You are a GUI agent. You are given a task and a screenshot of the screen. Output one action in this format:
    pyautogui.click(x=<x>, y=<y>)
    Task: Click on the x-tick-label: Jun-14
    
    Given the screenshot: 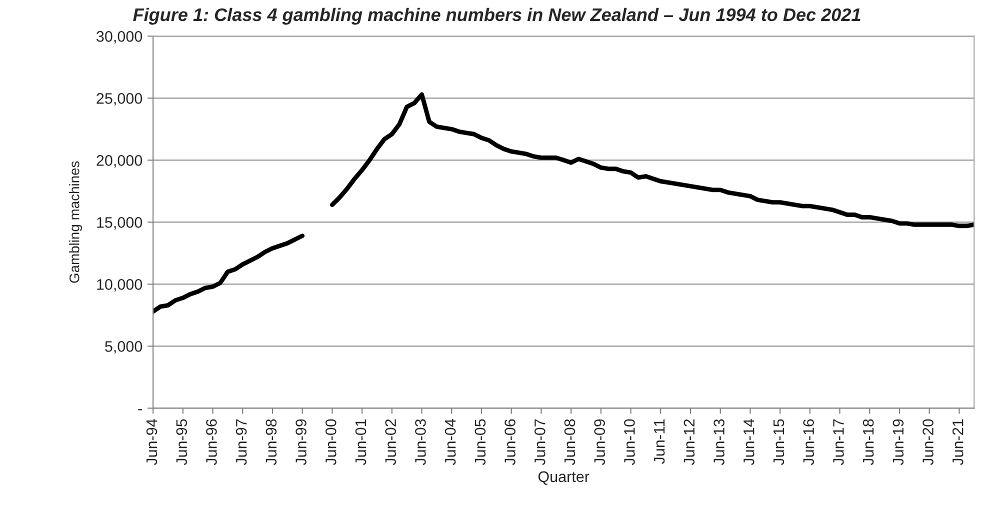 What is the action you would take?
    pyautogui.click(x=749, y=442)
    